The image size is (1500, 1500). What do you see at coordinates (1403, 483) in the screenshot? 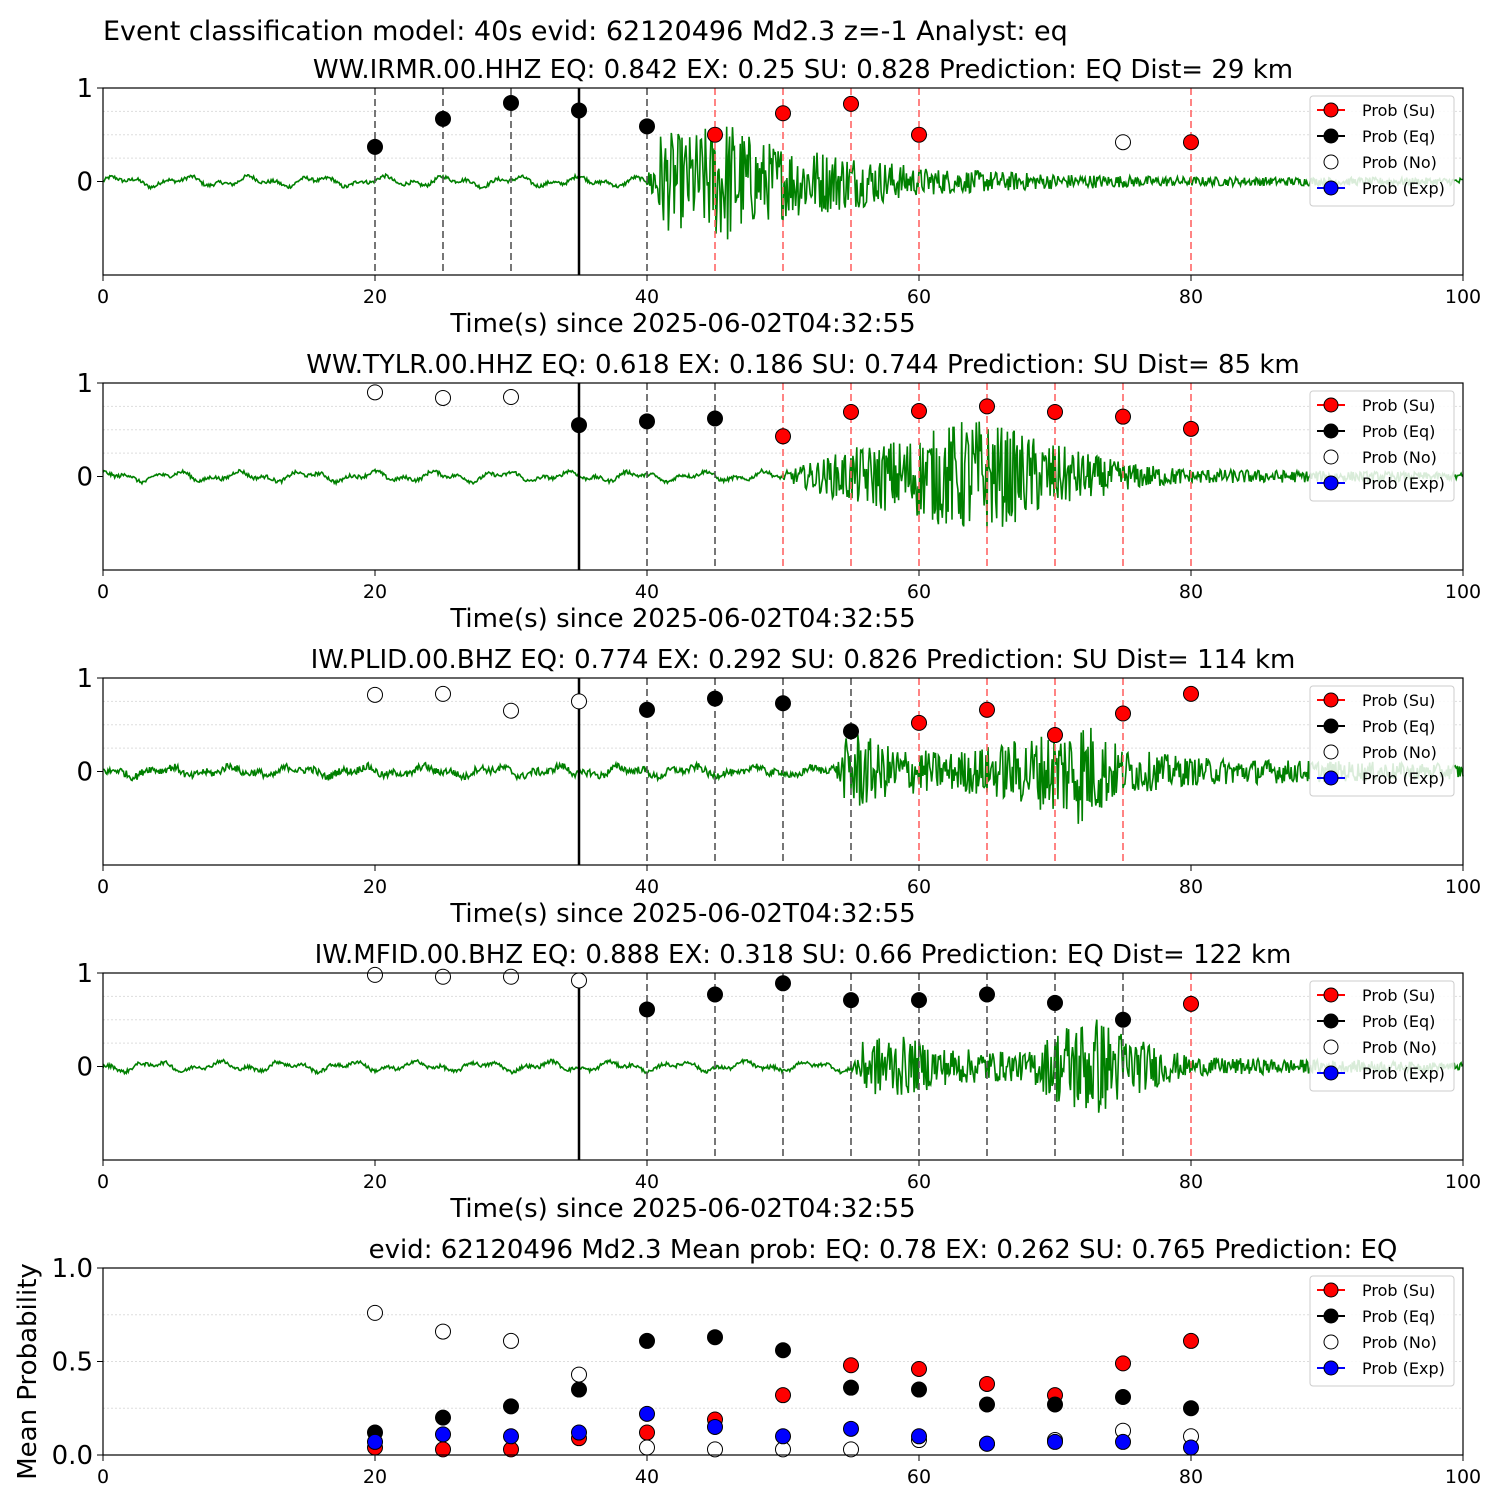
I see `legend-label: Prob (Exp)` at bounding box center [1403, 483].